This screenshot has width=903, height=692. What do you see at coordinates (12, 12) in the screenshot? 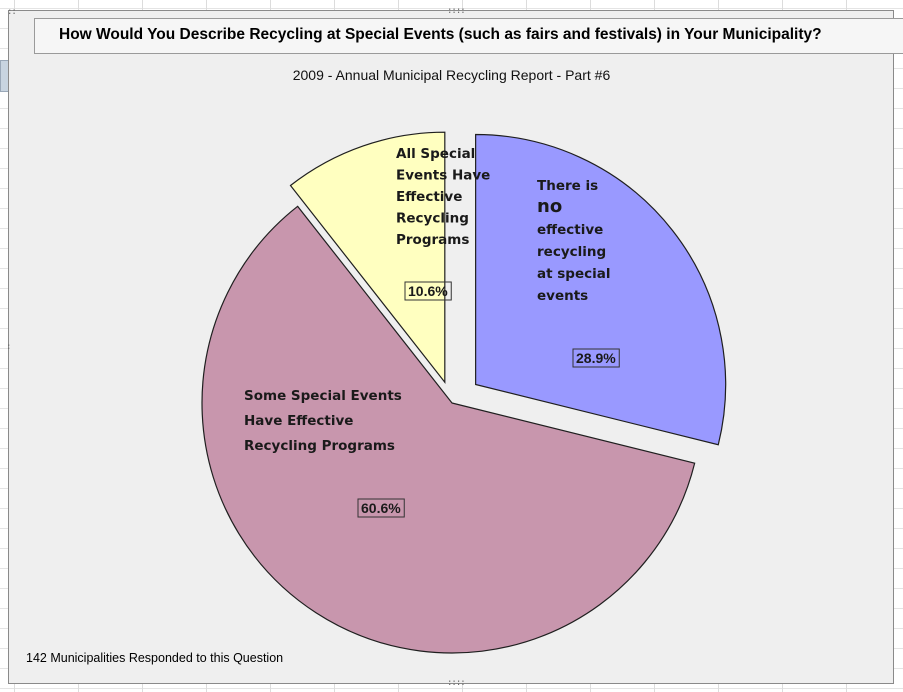
I see `resize-handle-top-left: ::` at bounding box center [12, 12].